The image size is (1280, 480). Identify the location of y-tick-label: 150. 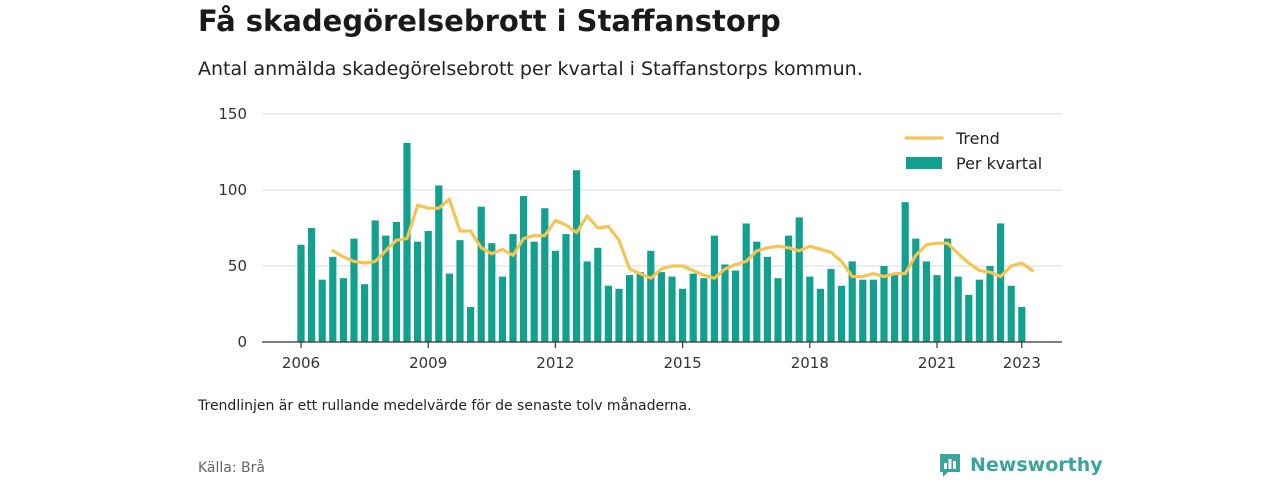
(232, 114).